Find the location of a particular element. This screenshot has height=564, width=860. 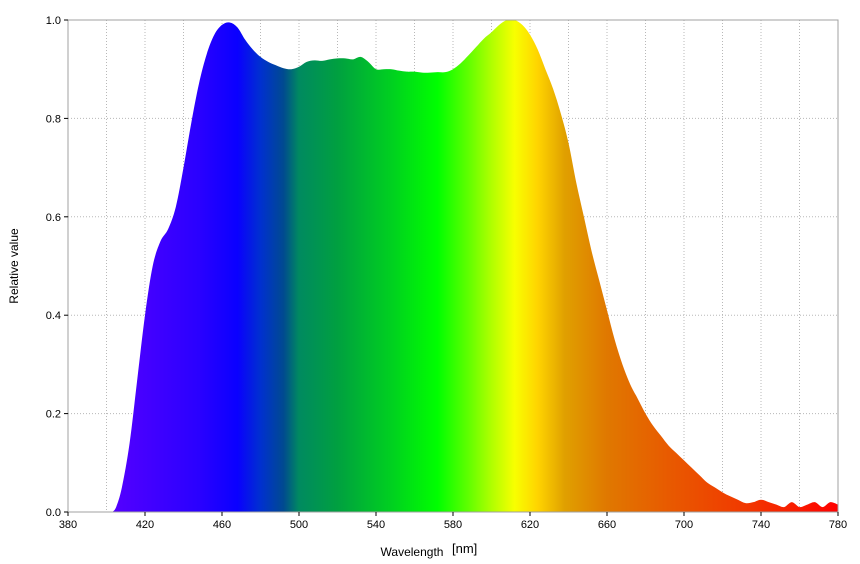

x-axis-title: Wavelength is located at coordinates (412, 552).